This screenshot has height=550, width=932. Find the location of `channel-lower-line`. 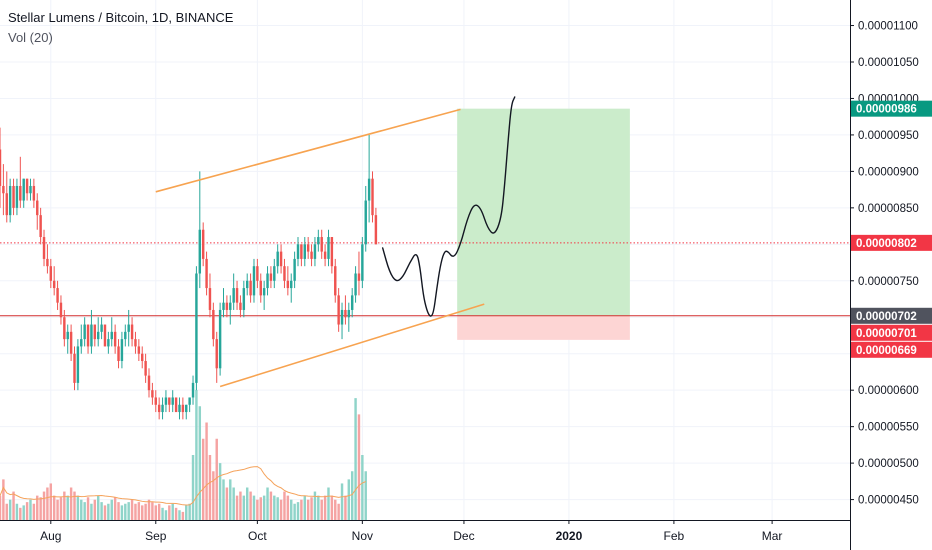

channel-lower-line is located at coordinates (352, 345).